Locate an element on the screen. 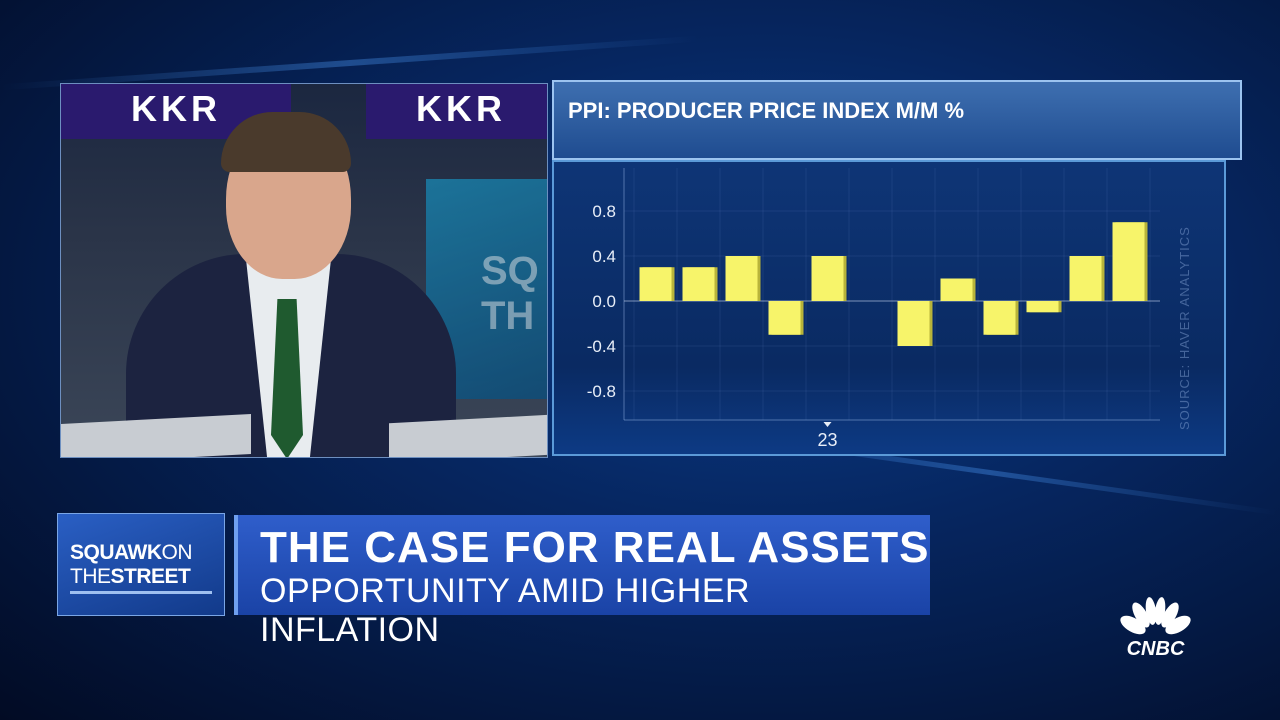  show-logo: SQUAWKON THESTREET is located at coordinates (141, 564).